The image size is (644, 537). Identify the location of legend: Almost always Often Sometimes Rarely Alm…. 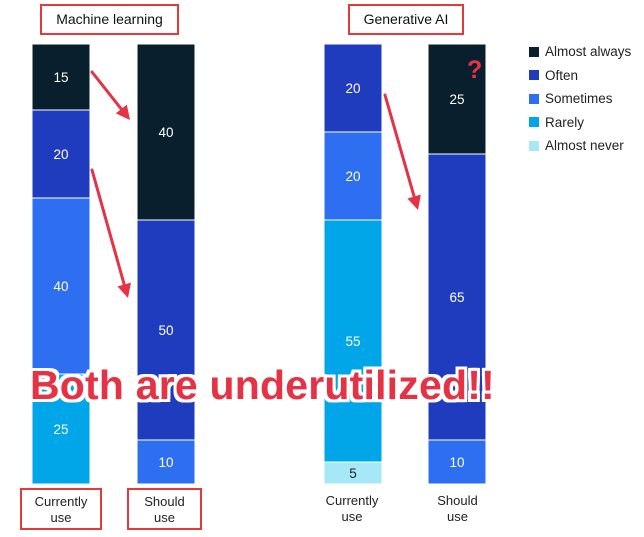
(580, 99).